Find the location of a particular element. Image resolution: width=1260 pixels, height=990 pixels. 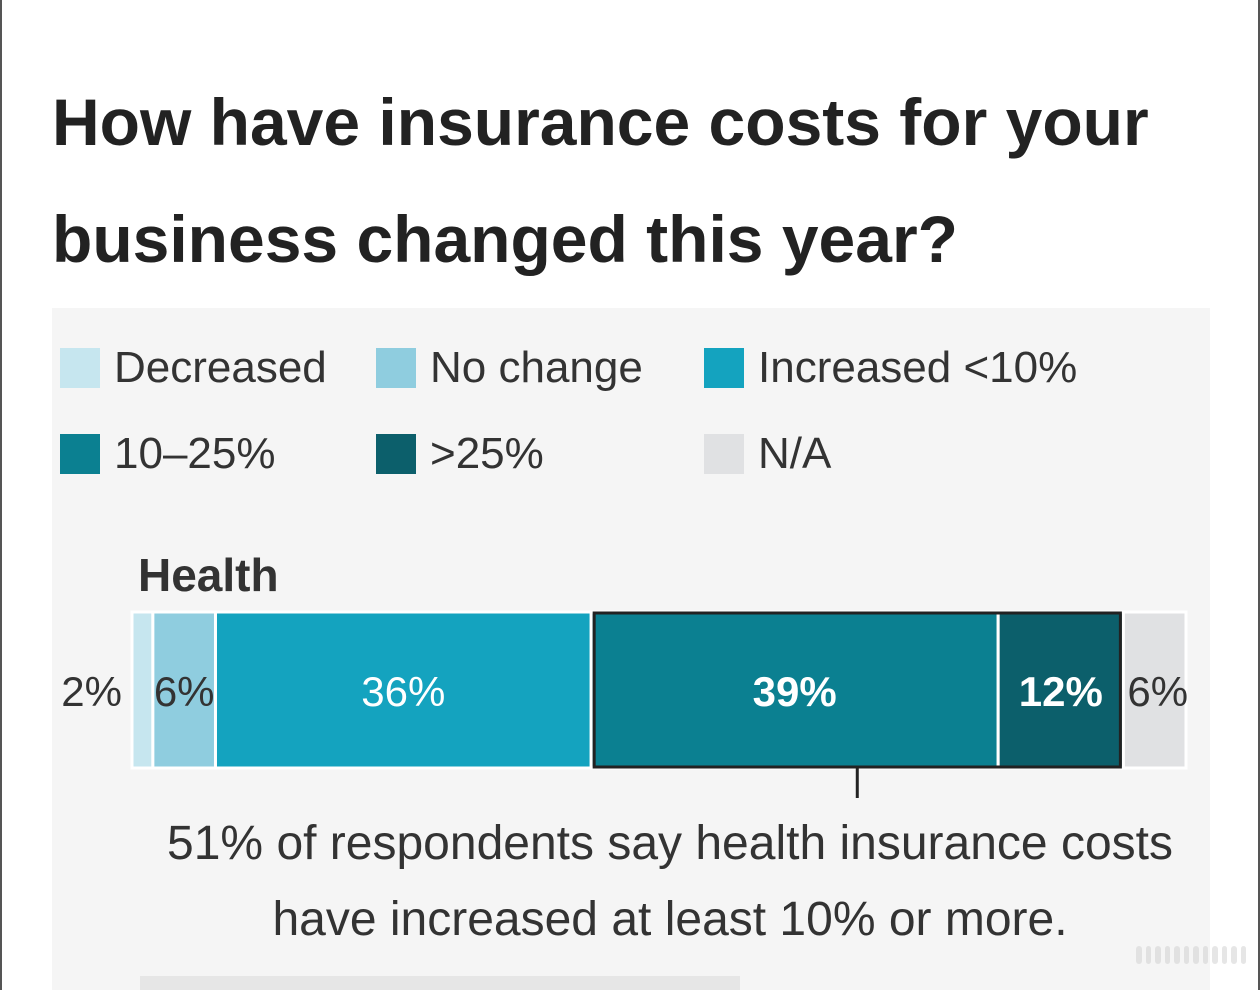

legend-item-over-25: >25% is located at coordinates (460, 453).